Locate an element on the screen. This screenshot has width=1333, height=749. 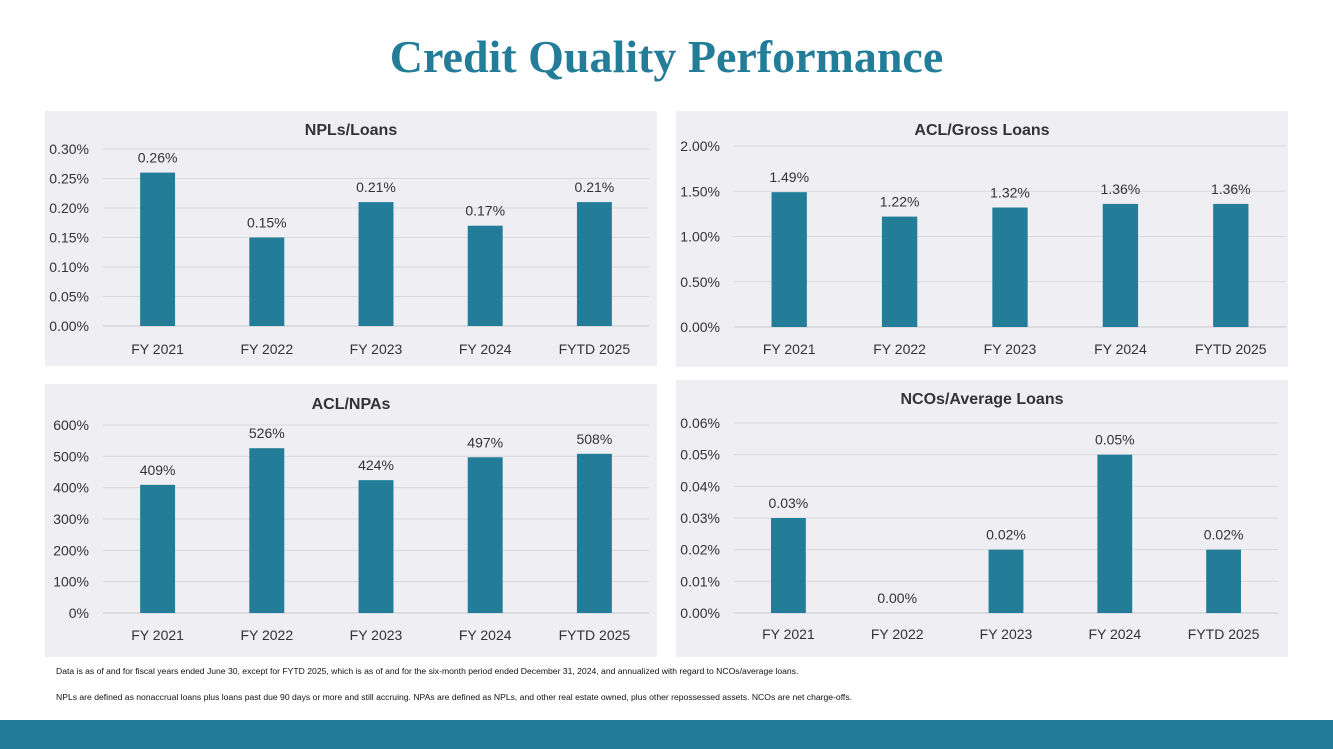
y-tick-label: 0% is located at coordinates (79, 613).